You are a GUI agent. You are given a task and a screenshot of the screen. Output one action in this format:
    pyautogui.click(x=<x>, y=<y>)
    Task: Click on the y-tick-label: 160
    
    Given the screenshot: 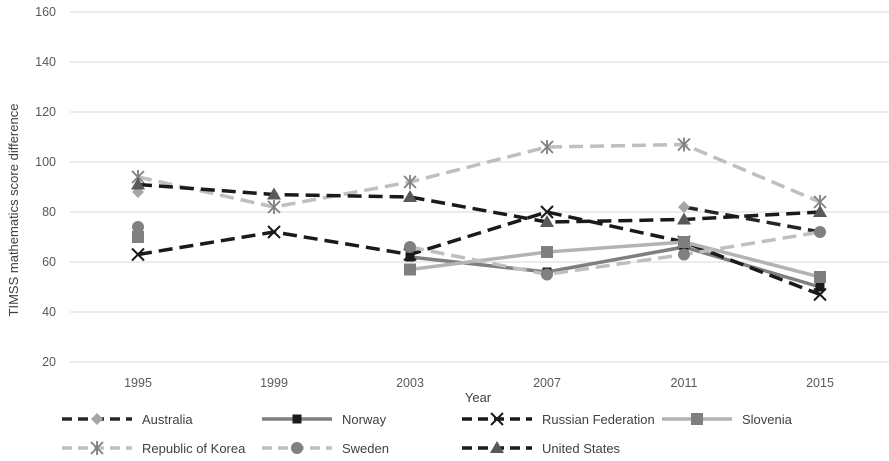 What is the action you would take?
    pyautogui.click(x=45, y=12)
    